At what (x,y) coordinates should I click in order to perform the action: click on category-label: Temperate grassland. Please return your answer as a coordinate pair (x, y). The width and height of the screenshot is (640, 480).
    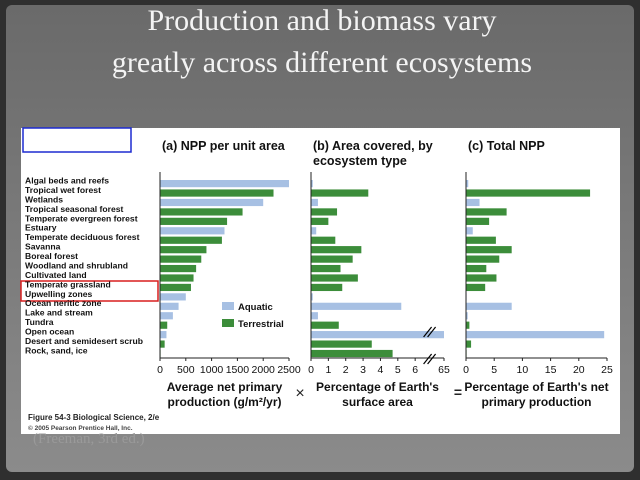
    Looking at the image, I should click on (68, 284).